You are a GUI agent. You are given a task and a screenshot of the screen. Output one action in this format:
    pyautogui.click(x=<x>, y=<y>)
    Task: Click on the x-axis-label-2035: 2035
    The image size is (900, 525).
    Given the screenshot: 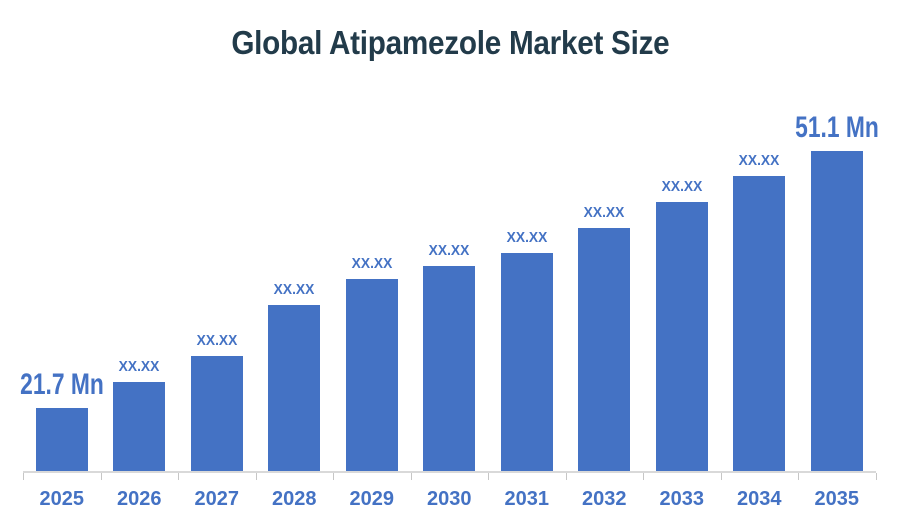 What is the action you would take?
    pyautogui.click(x=837, y=499)
    